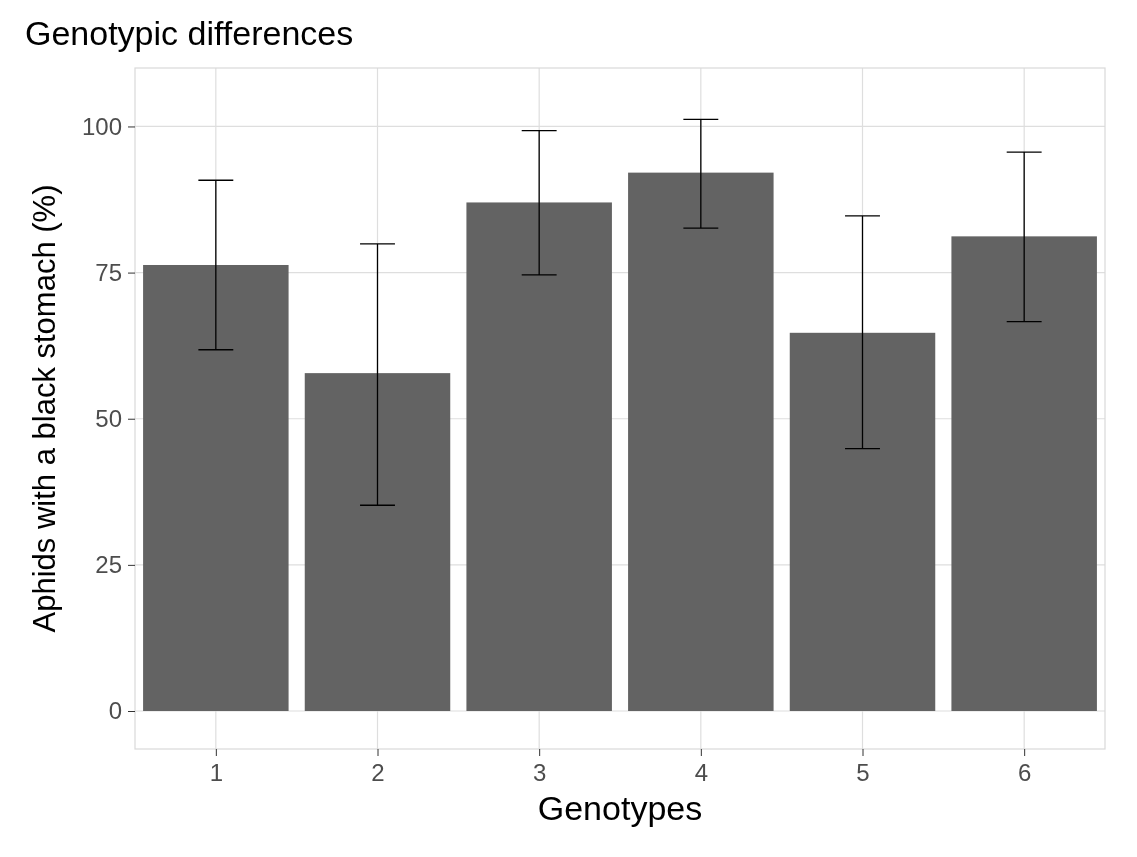  Describe the element at coordinates (539, 773) in the screenshot. I see `x-tick-label: 3` at that location.